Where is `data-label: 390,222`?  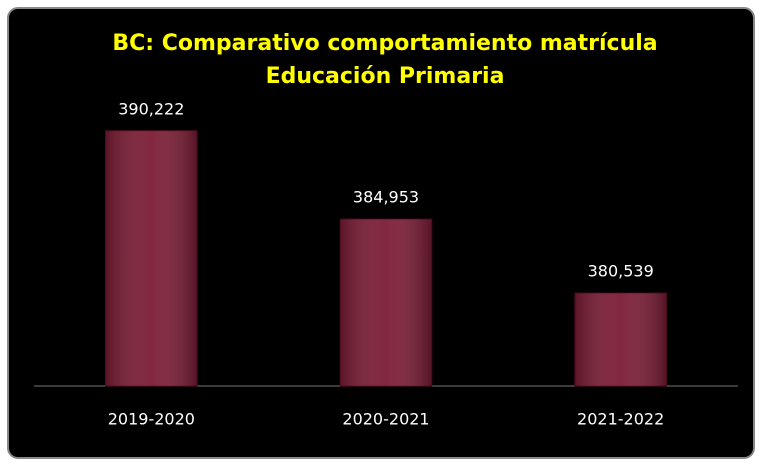 data-label: 390,222 is located at coordinates (151, 108).